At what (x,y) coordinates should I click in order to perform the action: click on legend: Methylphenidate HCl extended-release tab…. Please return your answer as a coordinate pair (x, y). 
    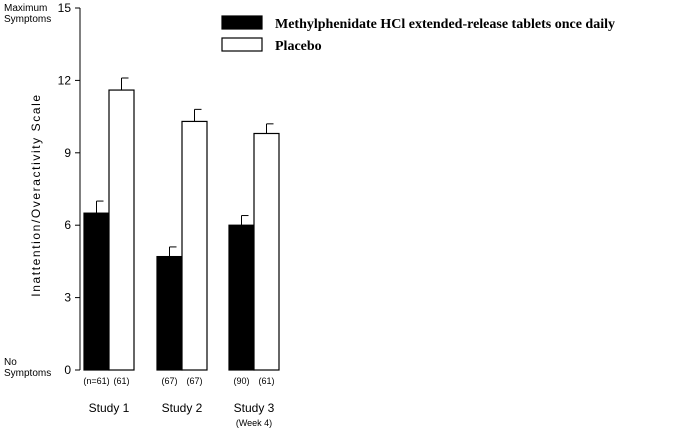
    Looking at the image, I should click on (418, 34).